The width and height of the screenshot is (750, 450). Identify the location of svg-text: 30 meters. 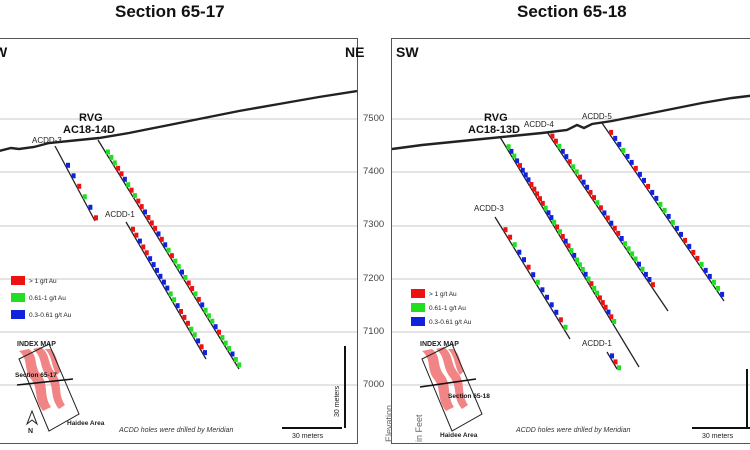
(337, 401).